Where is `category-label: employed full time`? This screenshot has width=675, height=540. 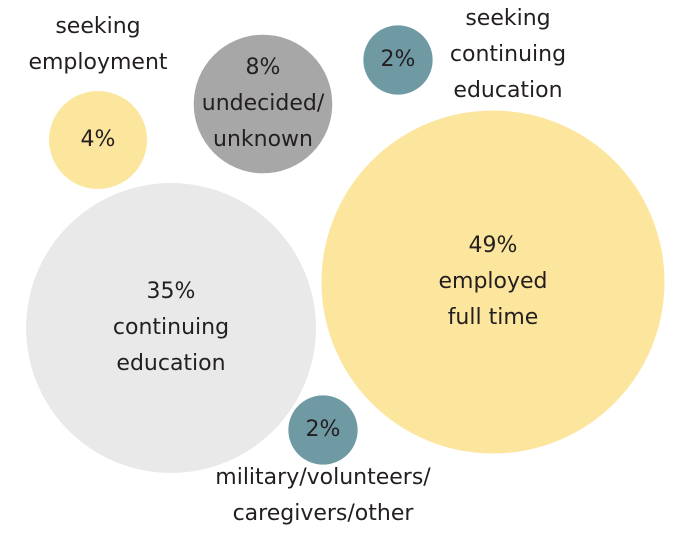
category-label: employed full time is located at coordinates (493, 299).